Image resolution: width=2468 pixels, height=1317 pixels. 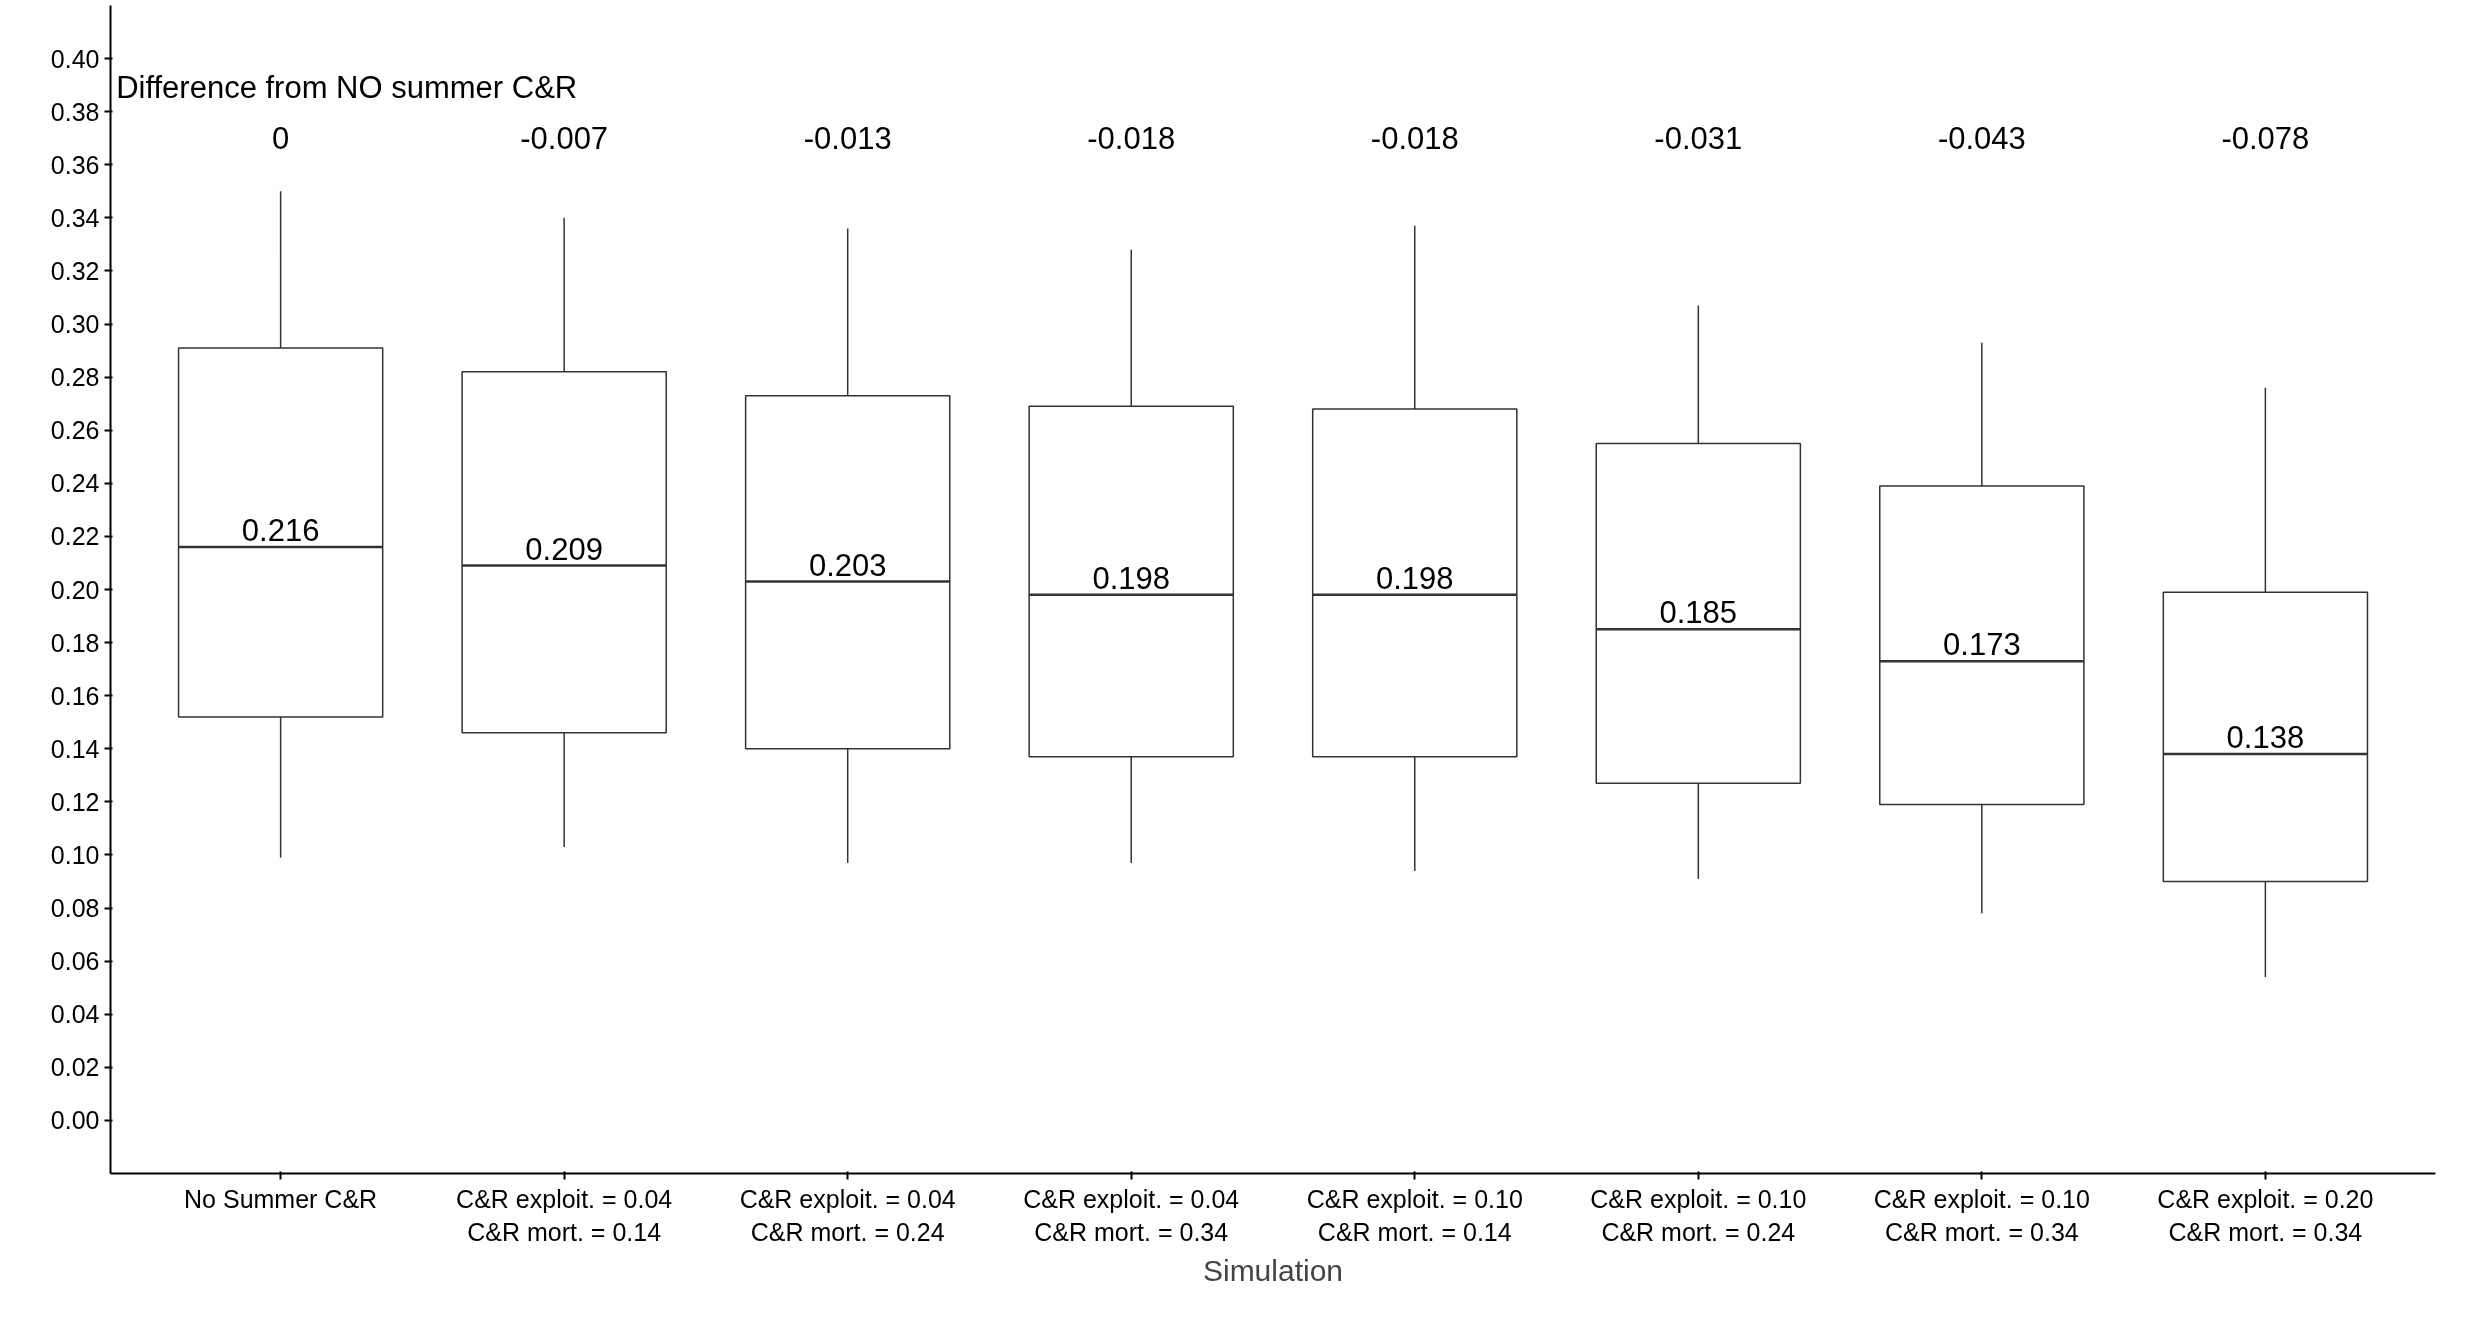 I want to click on x-tick-label: C&R exploit. = 0.10 C&R mort. = 0.24, so click(x=1698, y=1215).